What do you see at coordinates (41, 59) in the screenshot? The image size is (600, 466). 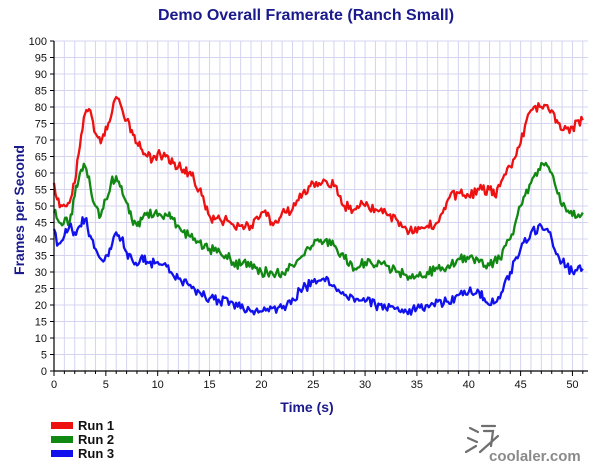 I see `y-tick-label: 95` at bounding box center [41, 59].